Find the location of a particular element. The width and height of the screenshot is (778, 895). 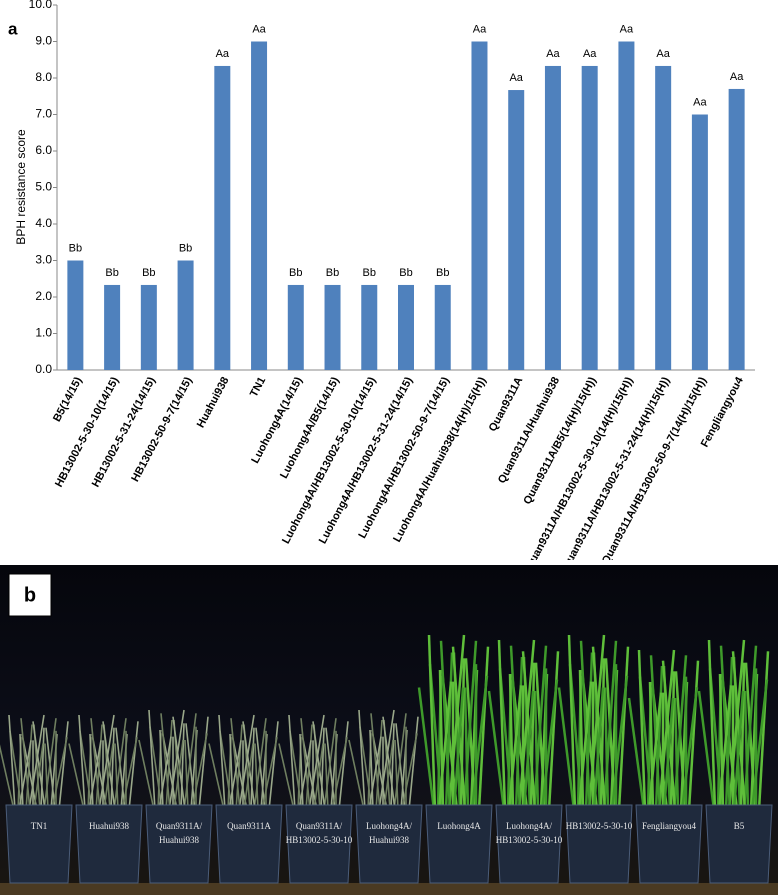

panel-label: b is located at coordinates (30, 595).